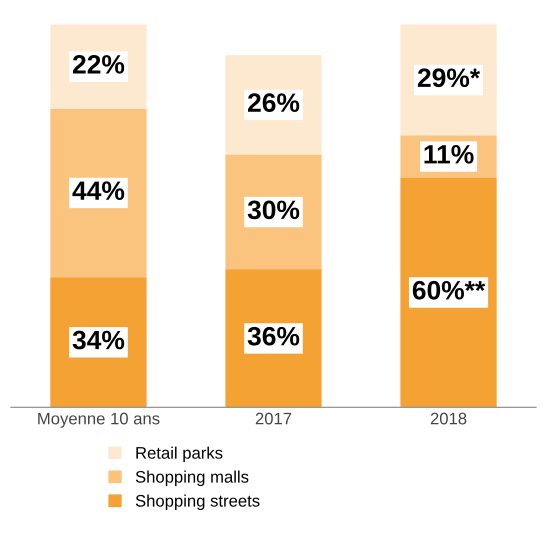 This screenshot has width=547, height=536. What do you see at coordinates (449, 154) in the screenshot?
I see `data-label: 11%` at bounding box center [449, 154].